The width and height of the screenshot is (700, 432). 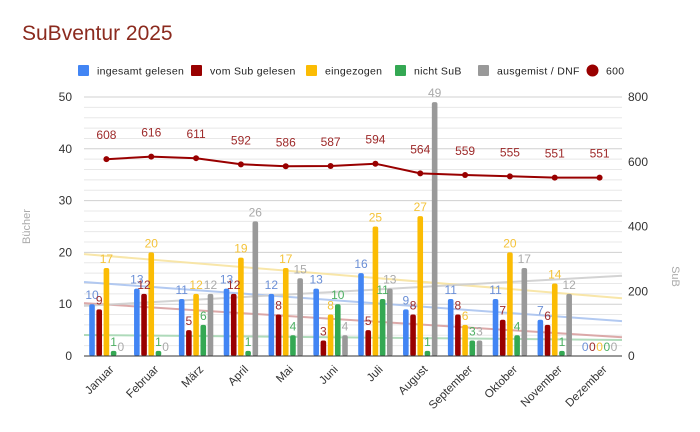 What do you see at coordinates (106, 135) in the screenshot?
I see `line-data-label: 608` at bounding box center [106, 135].